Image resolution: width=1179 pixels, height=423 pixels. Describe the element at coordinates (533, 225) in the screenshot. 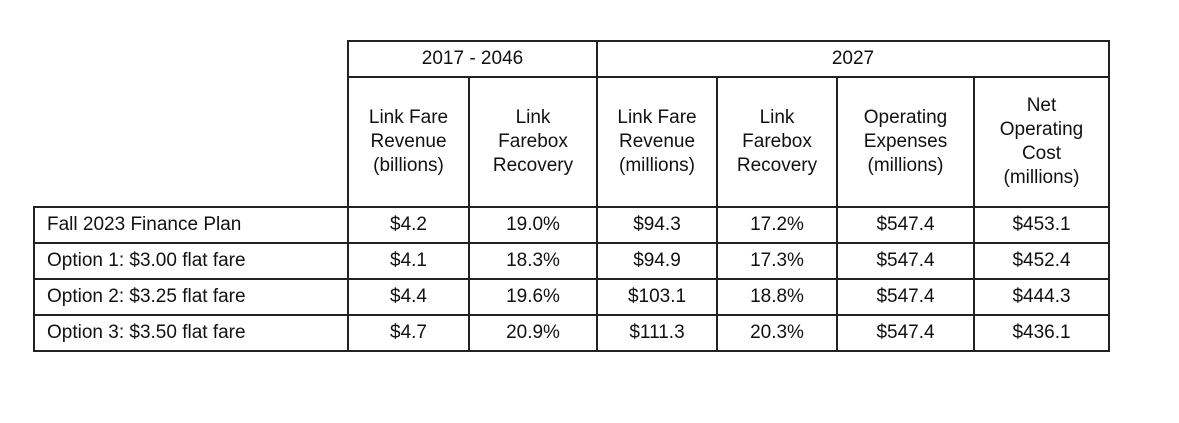

I see `table-cell: 19.0%` at that location.